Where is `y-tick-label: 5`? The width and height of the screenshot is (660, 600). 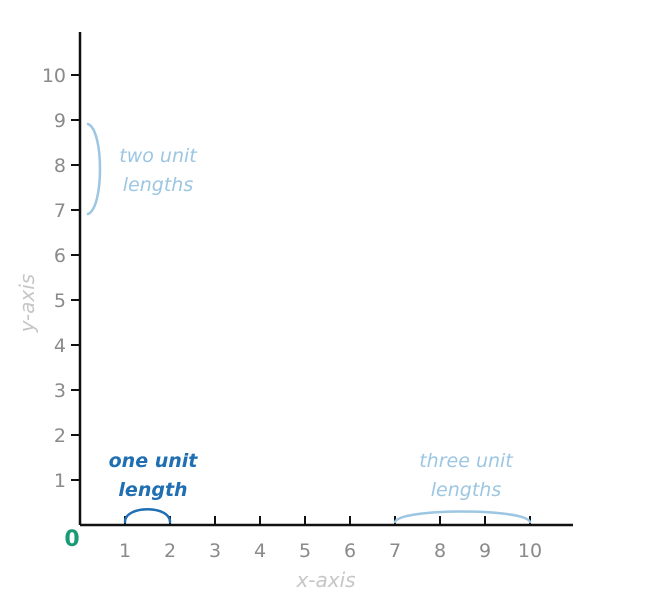
y-tick-label: 5 is located at coordinates (60, 301).